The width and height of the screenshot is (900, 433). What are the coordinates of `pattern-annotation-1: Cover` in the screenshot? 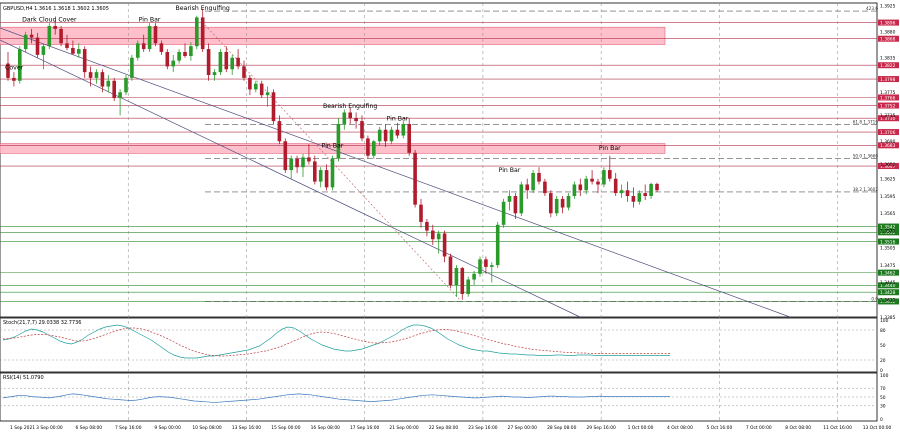 It's located at (14, 67).